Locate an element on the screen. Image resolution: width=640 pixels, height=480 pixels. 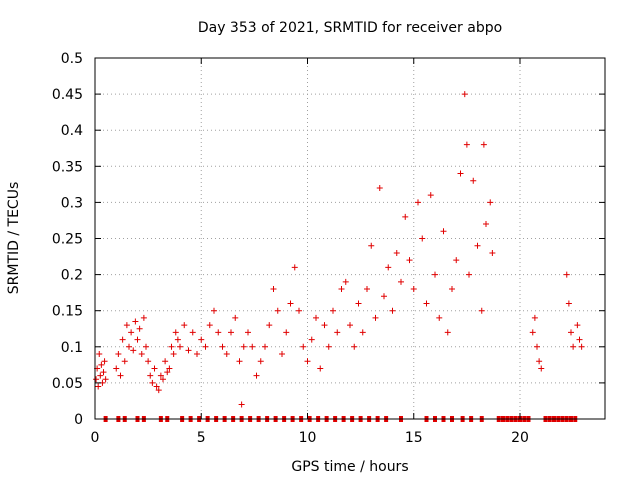
y-tick-label: 0.1 is located at coordinates (72, 348).